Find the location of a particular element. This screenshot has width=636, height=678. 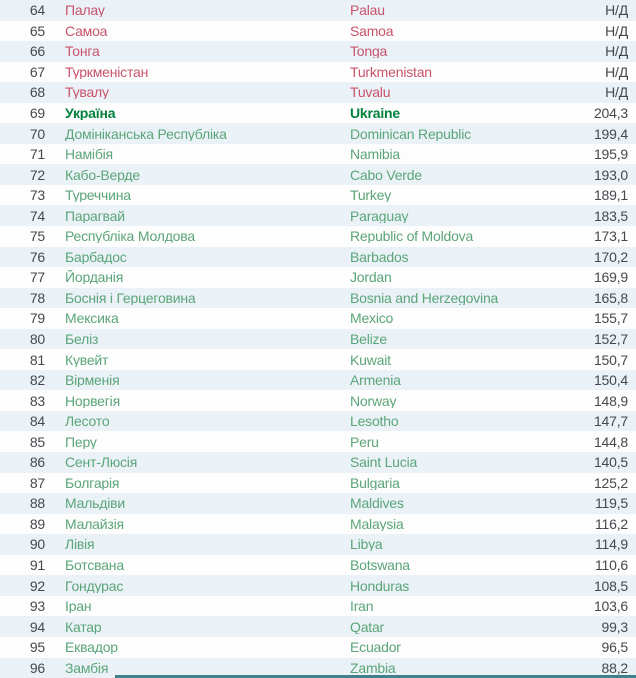

value-cell: 147,7 is located at coordinates (610, 421).